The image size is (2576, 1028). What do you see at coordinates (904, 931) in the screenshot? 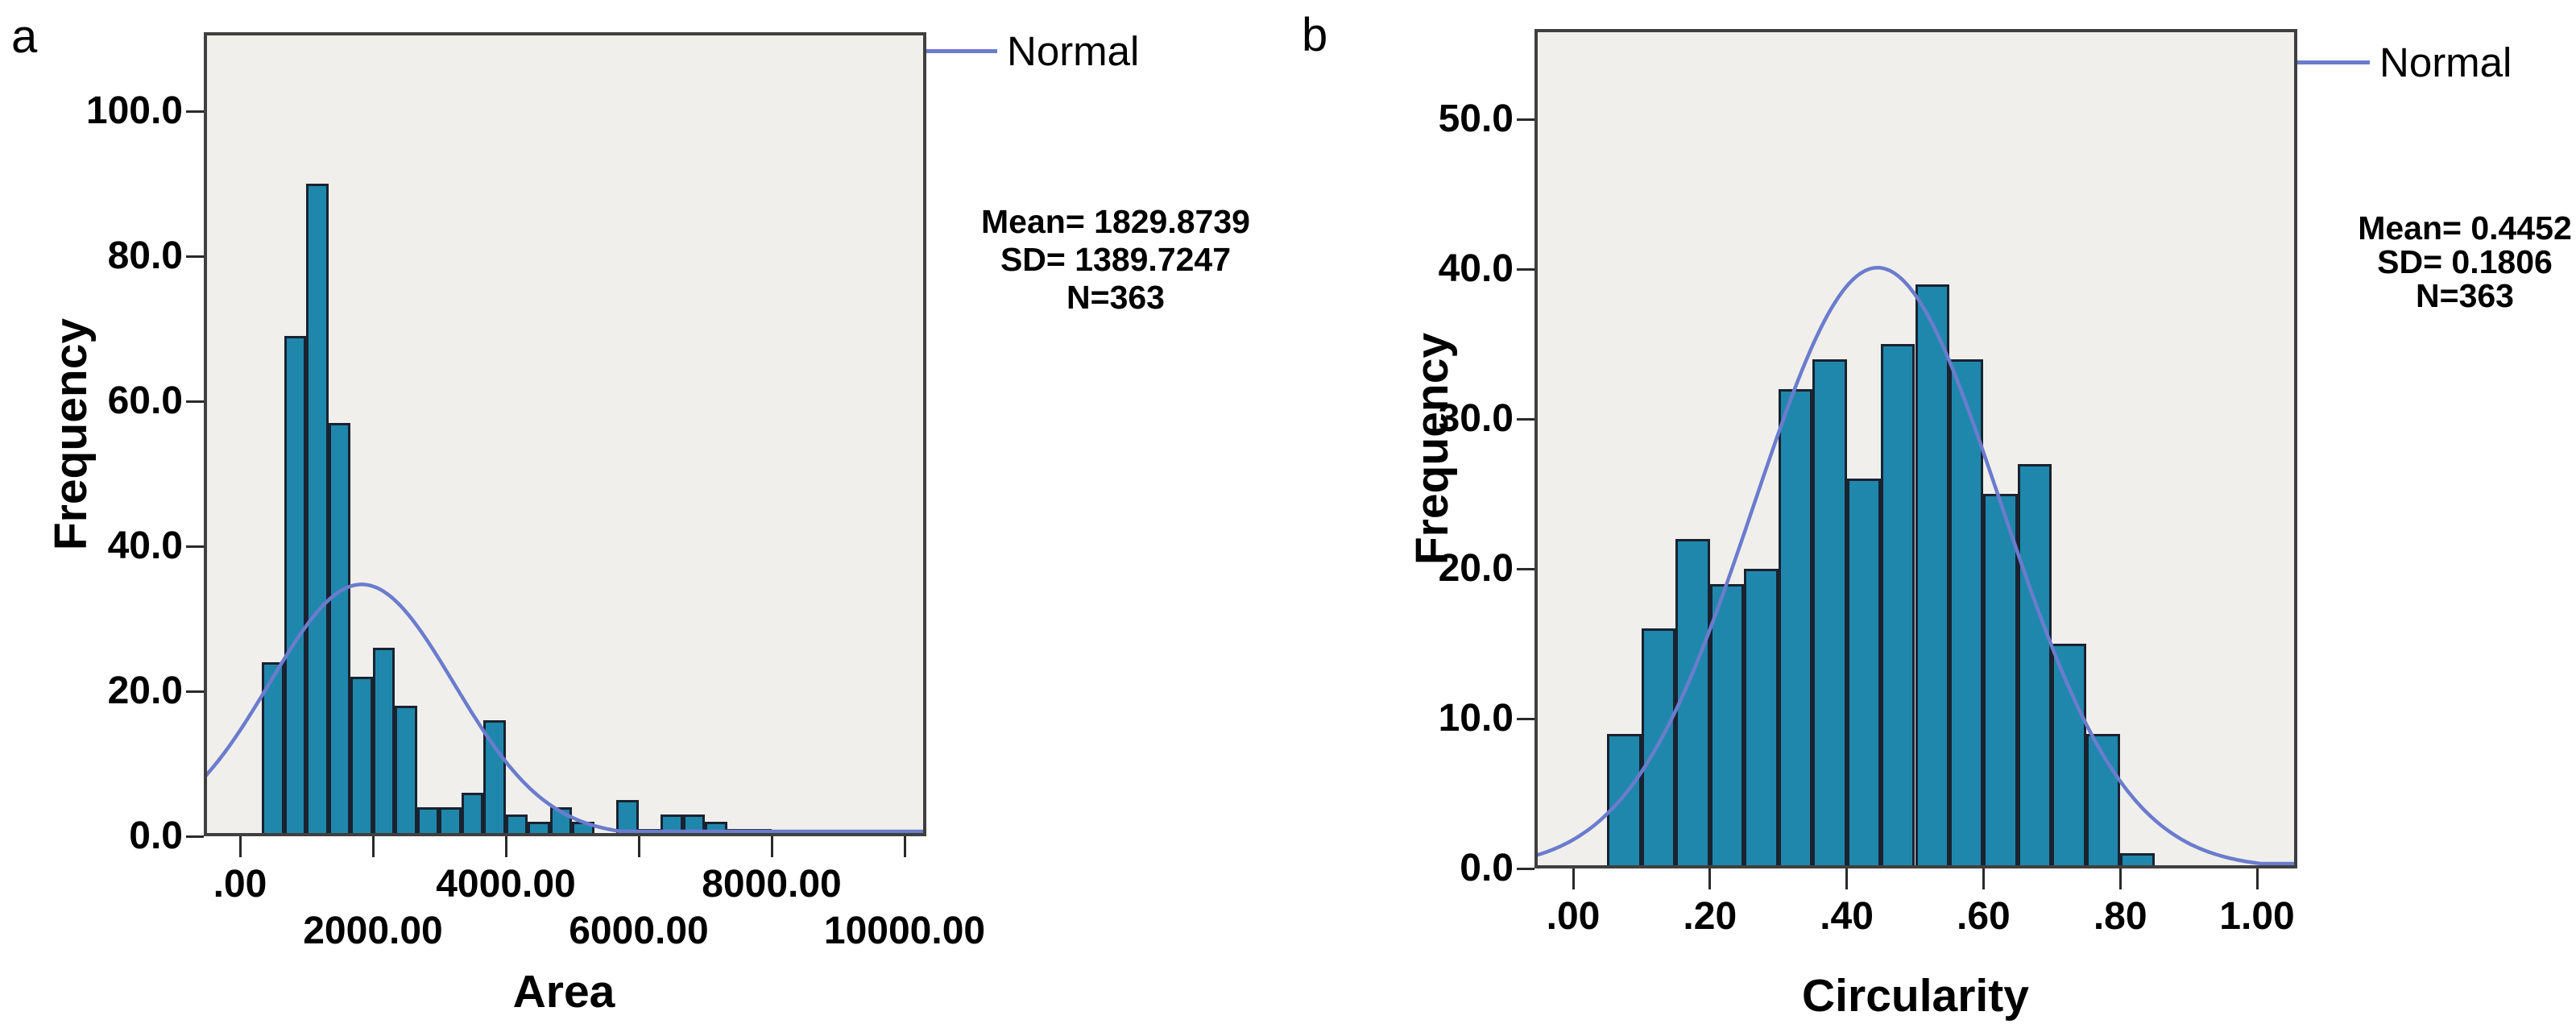
I see `x-axis-tick-label: 10000.00` at bounding box center [904, 931].